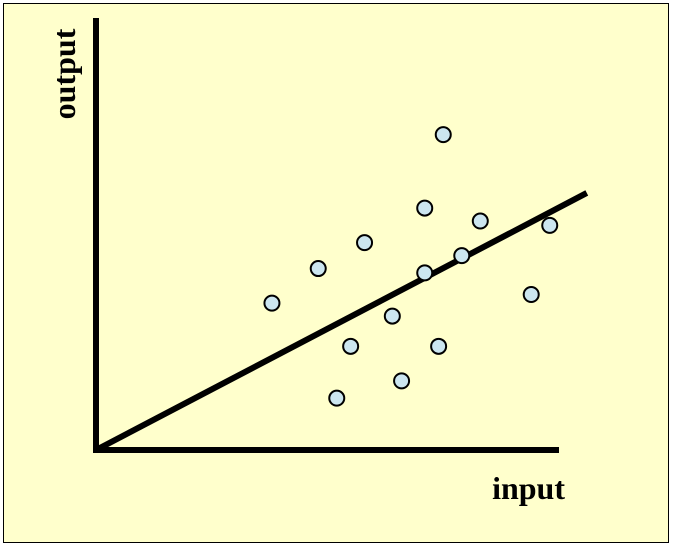  Describe the element at coordinates (64, 73) in the screenshot. I see `y-axis-label: output` at that location.